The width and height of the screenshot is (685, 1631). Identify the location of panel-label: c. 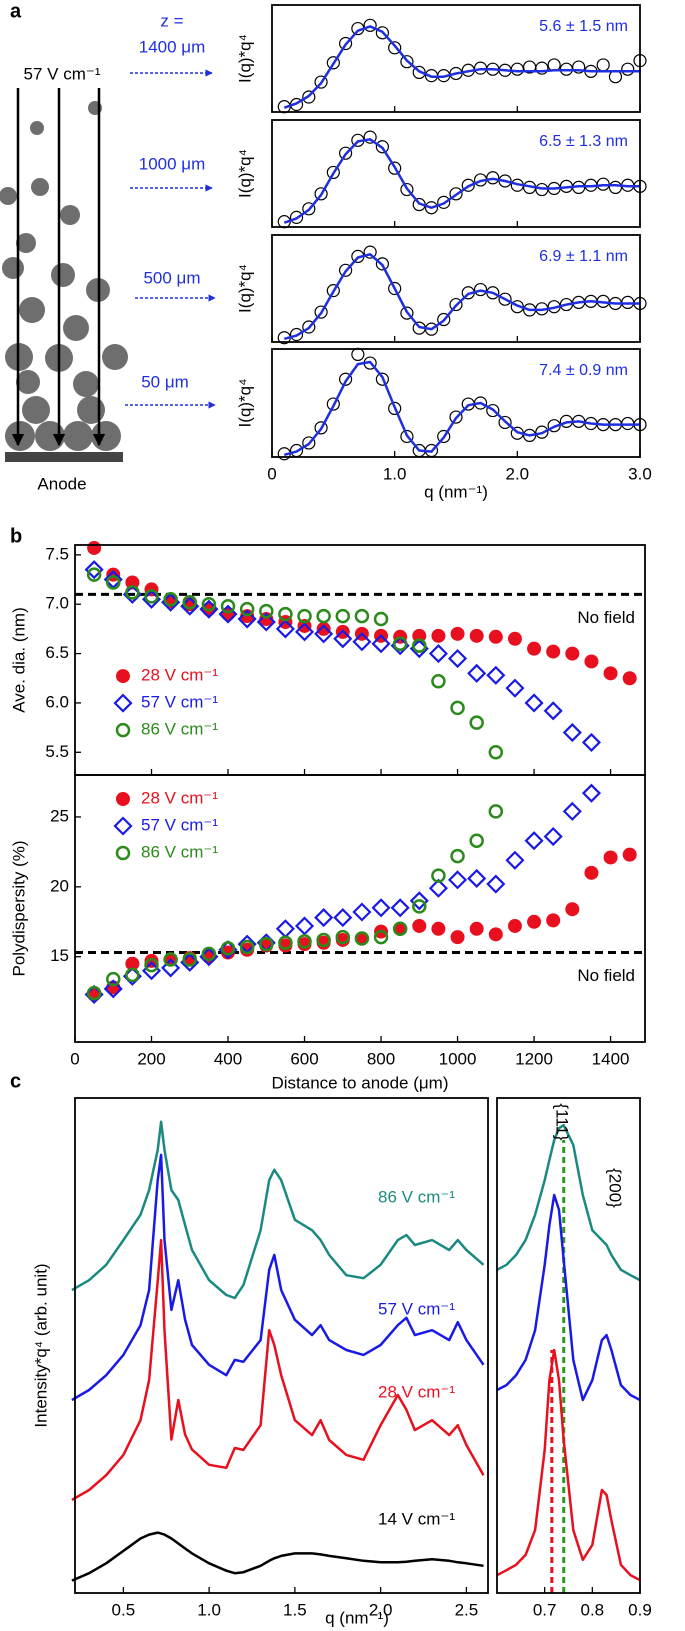
(15, 1081).